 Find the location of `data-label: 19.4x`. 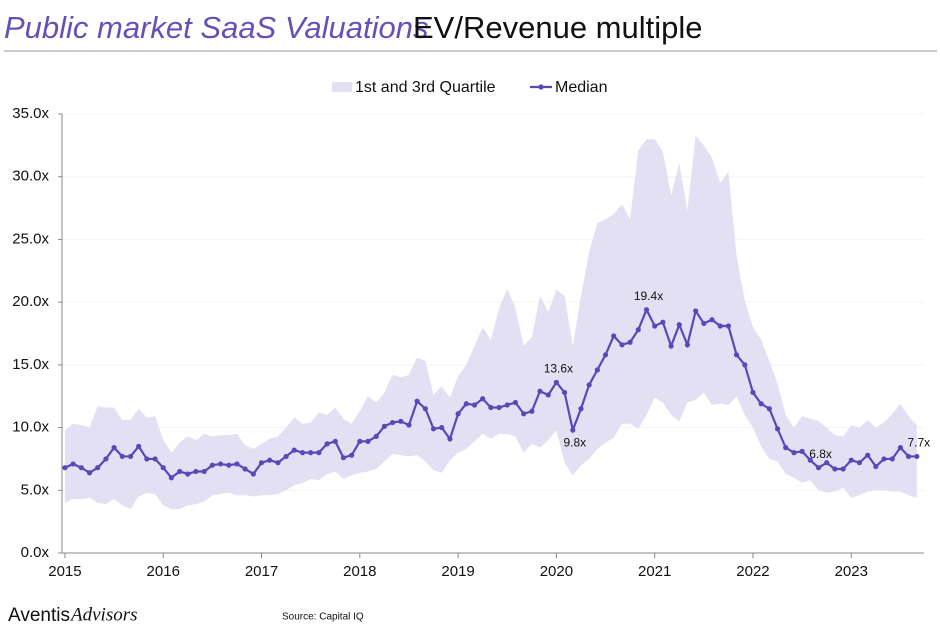

data-label: 19.4x is located at coordinates (648, 296).